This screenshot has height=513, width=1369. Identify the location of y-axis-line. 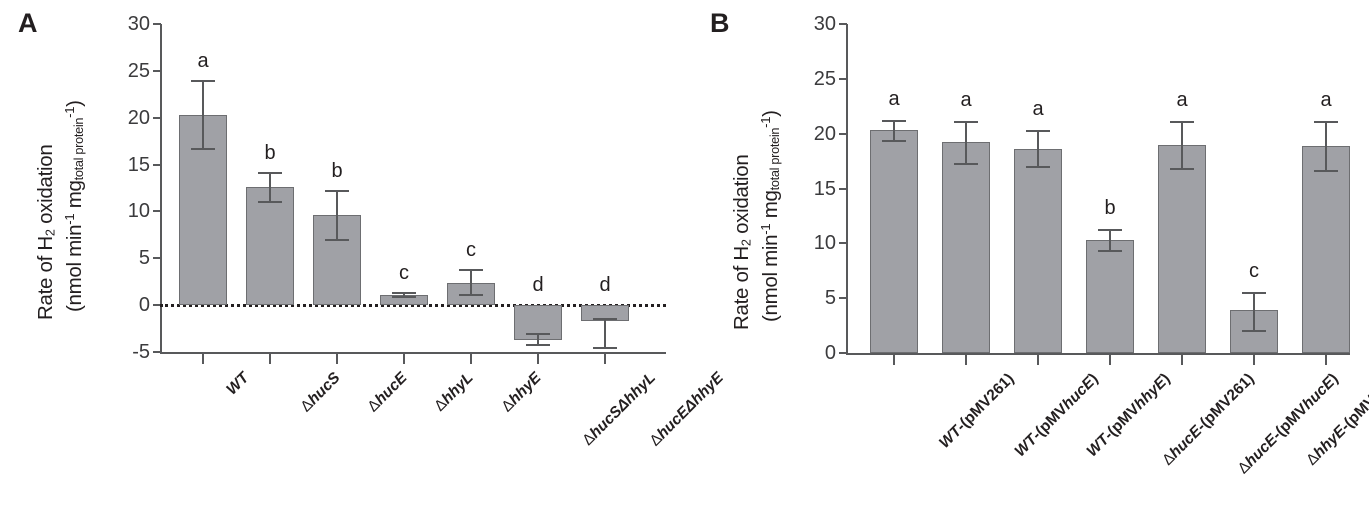
(847, 188).